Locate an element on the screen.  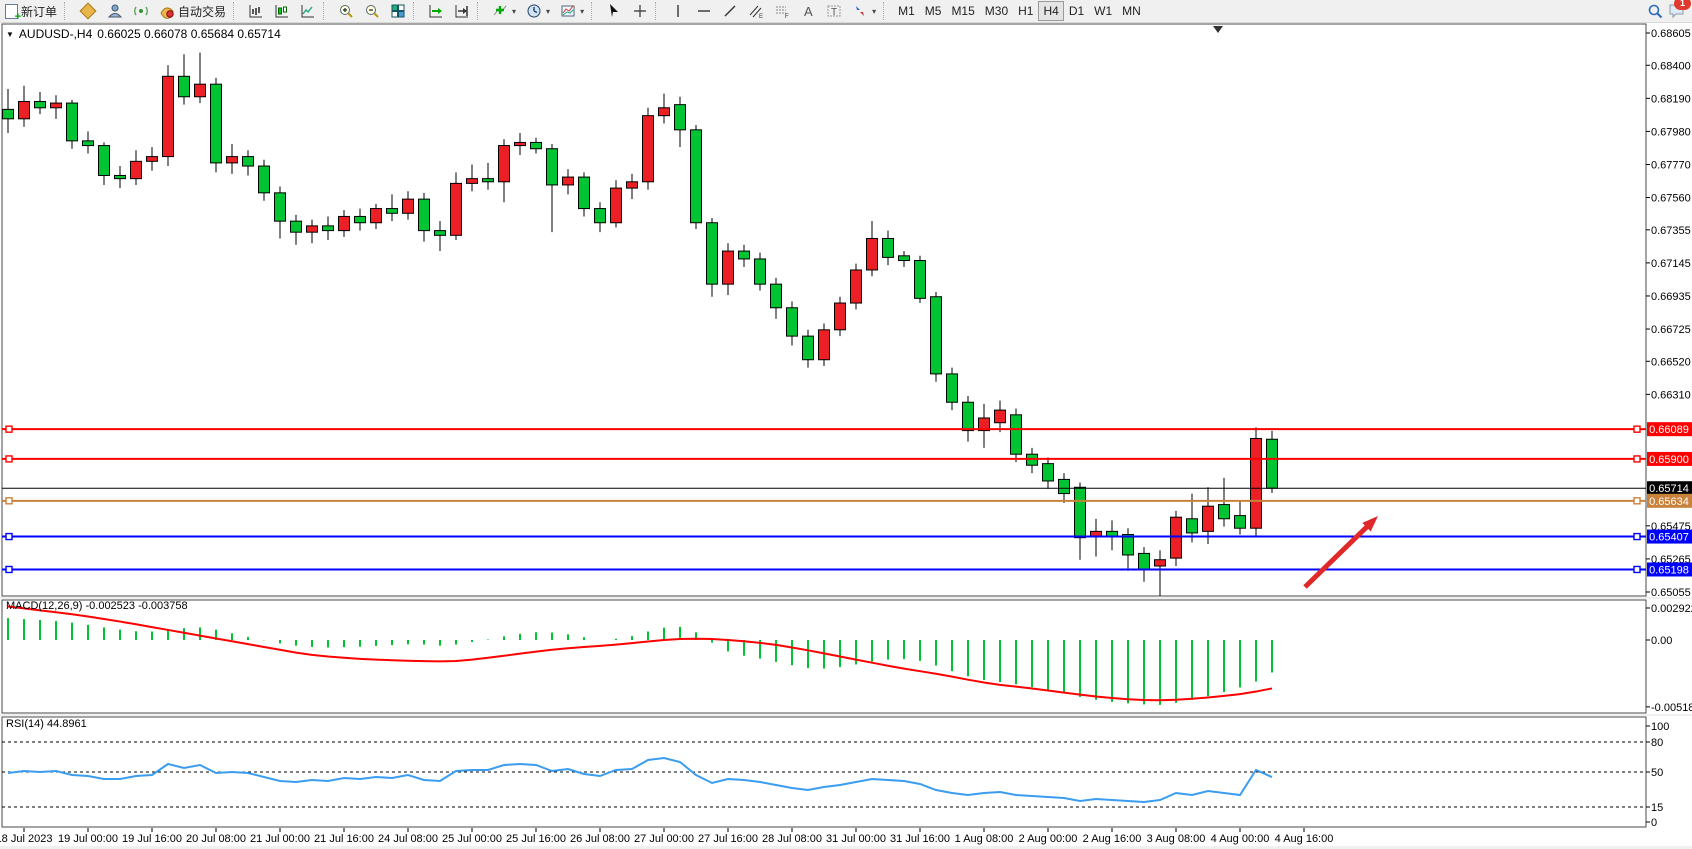
svg-text: 0.66935 is located at coordinates (1671, 297).